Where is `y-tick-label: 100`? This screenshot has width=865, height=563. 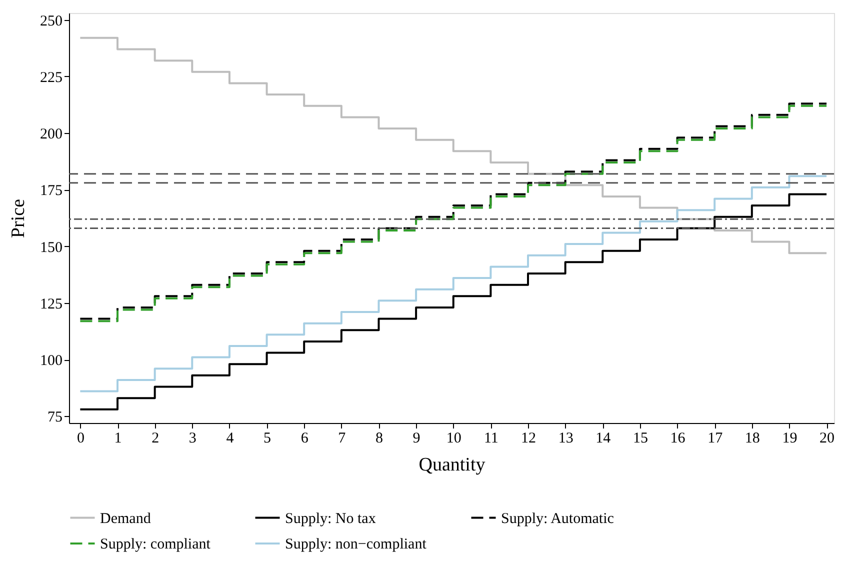 y-tick-label: 100 is located at coordinates (51, 361).